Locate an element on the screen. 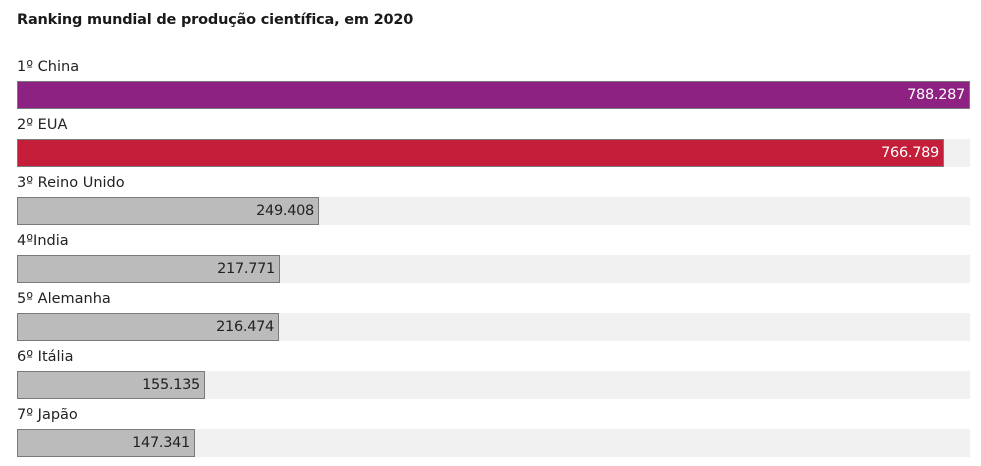 The image size is (981, 466). data-label: 216.474 is located at coordinates (245, 327).